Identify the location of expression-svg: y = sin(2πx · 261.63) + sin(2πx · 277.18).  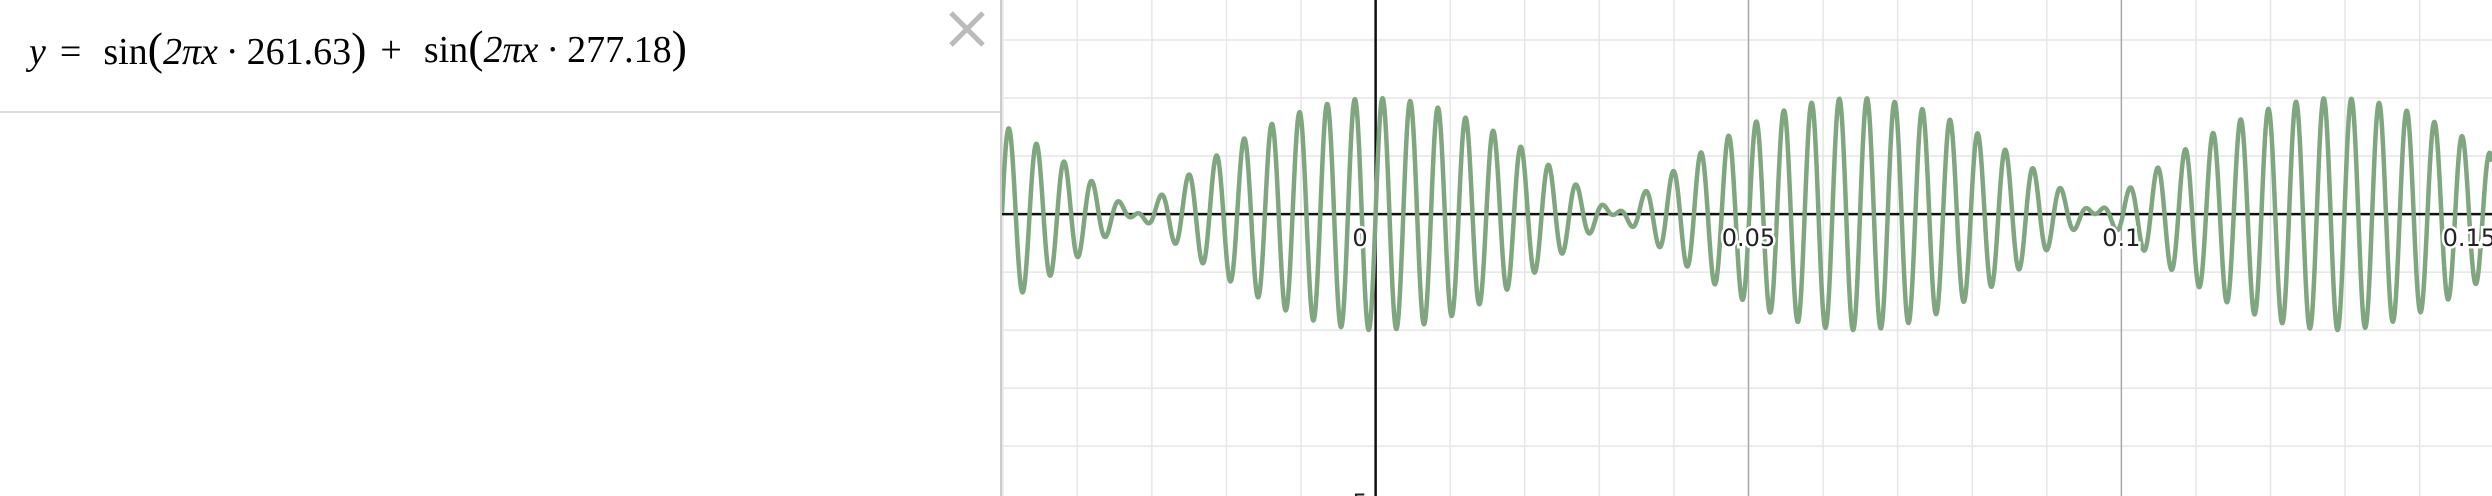
(505, 42).